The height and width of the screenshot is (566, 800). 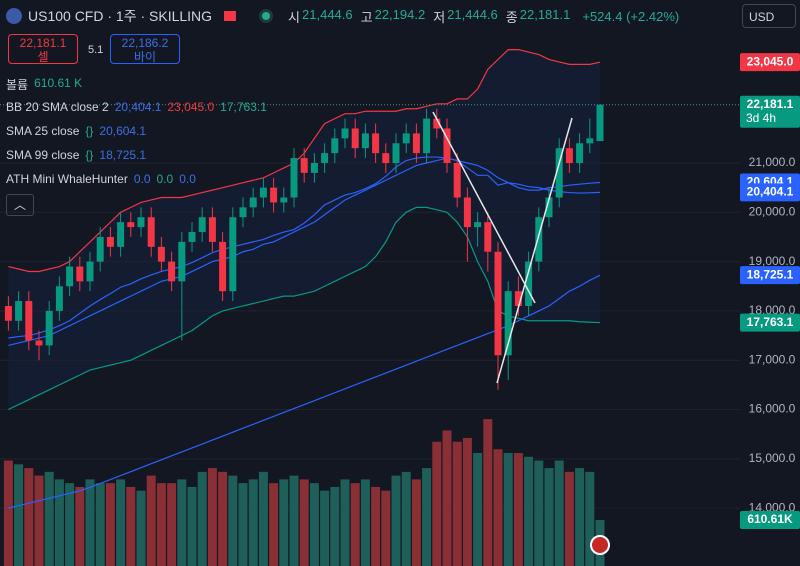 I want to click on legend-name: 볼륨, so click(x=17, y=85).